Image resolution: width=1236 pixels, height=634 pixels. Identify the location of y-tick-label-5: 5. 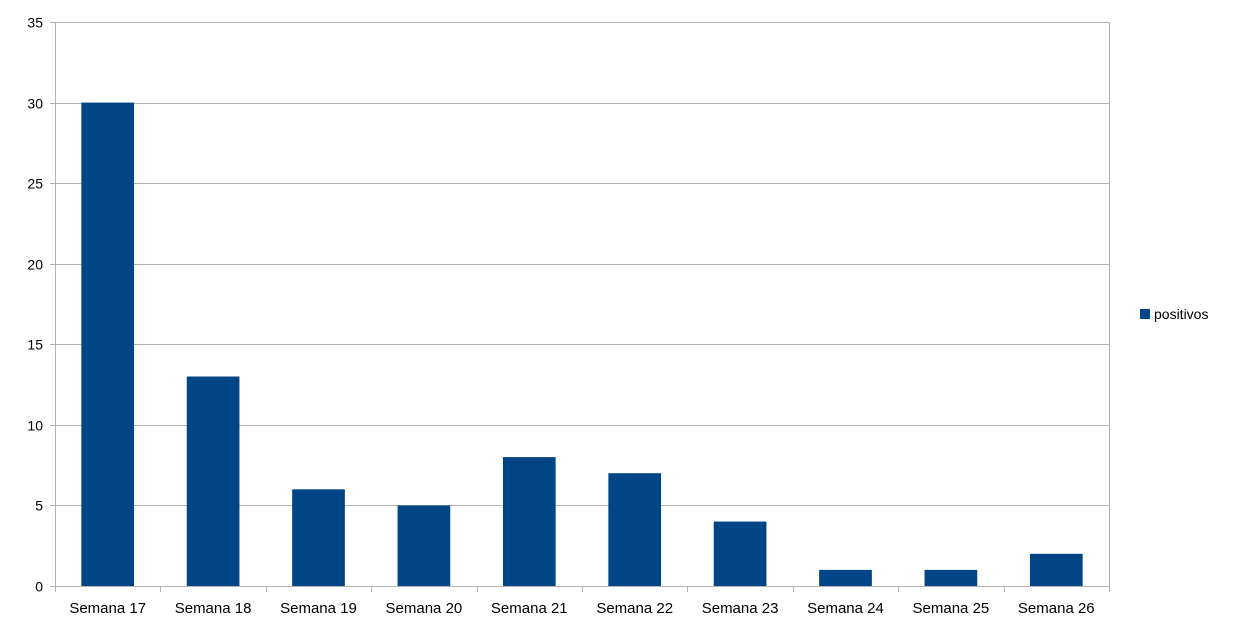
(39, 506).